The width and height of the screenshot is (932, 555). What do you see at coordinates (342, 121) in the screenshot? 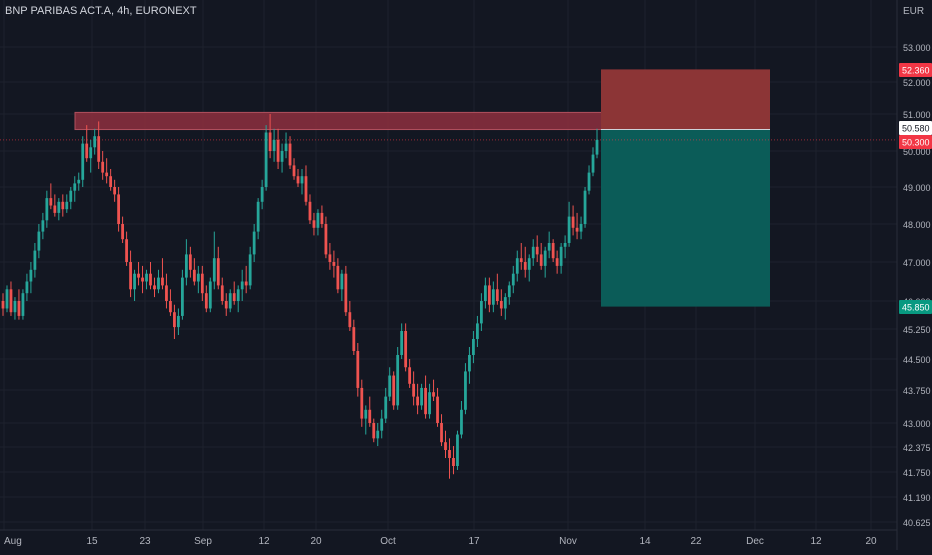
I see `resistance-zone` at bounding box center [342, 121].